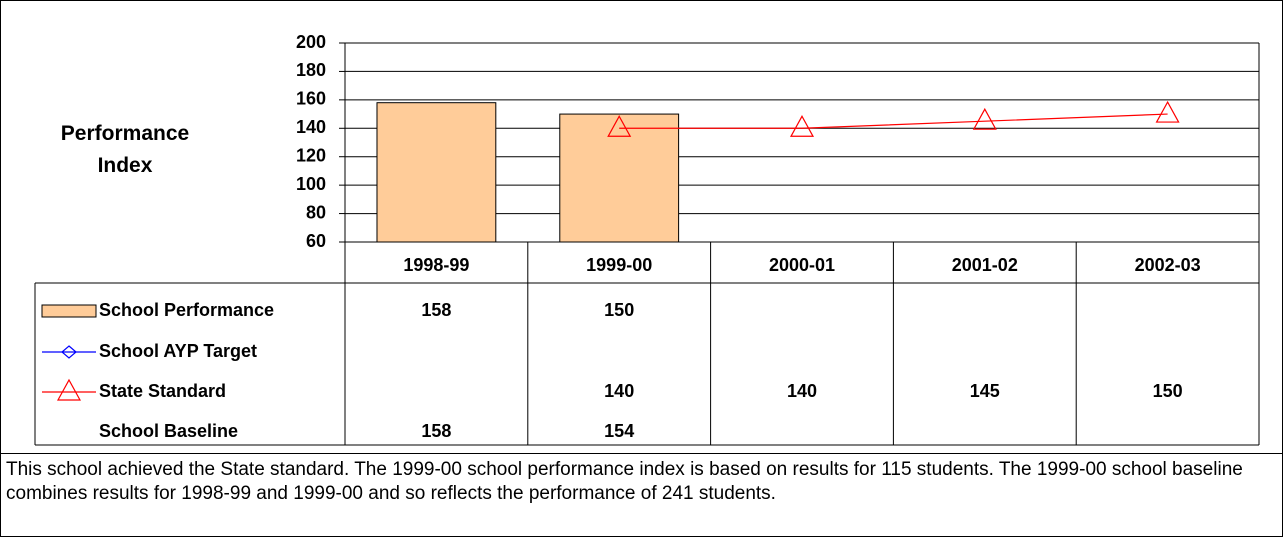 The height and width of the screenshot is (537, 1283). What do you see at coordinates (69, 311) in the screenshot?
I see `legend-key` at bounding box center [69, 311].